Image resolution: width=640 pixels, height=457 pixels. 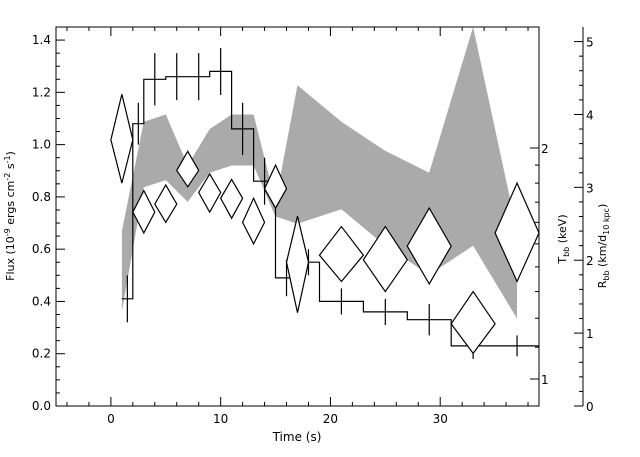 I want to click on radius-tick-label: 3, so click(x=590, y=188).